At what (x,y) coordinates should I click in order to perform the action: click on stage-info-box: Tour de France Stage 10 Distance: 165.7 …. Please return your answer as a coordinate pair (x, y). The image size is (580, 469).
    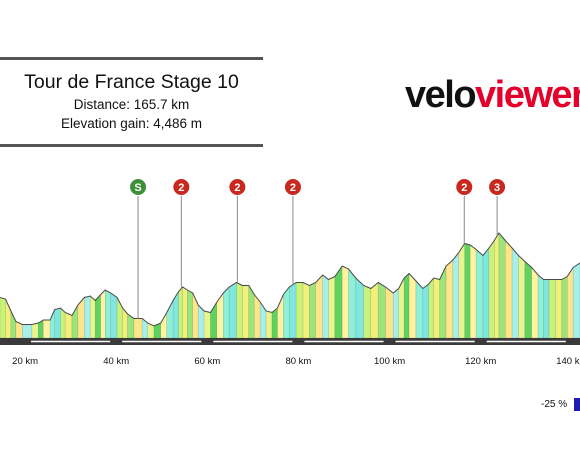
    Looking at the image, I should click on (131, 102).